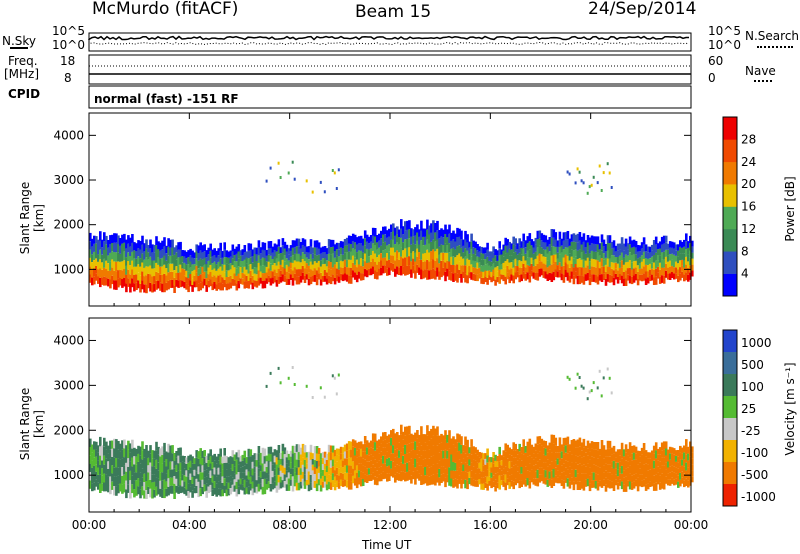  Describe the element at coordinates (730, 285) in the screenshot. I see `power-colorbar-segment` at that location.